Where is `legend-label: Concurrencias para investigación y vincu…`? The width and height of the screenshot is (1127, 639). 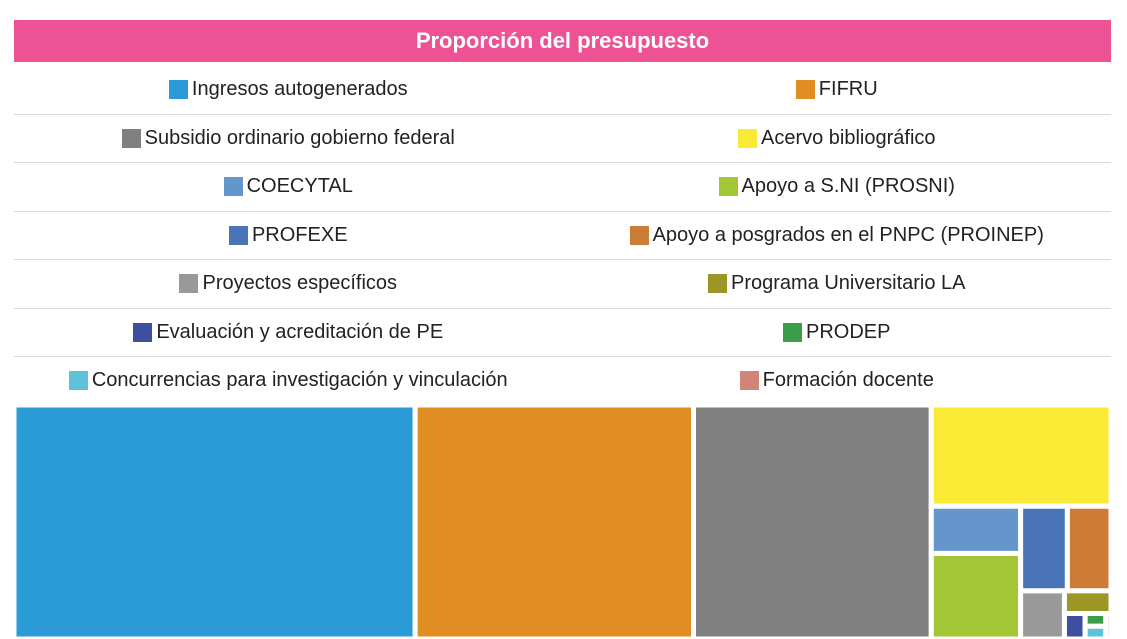 legend-label: Concurrencias para investigación y vincu… is located at coordinates (299, 380).